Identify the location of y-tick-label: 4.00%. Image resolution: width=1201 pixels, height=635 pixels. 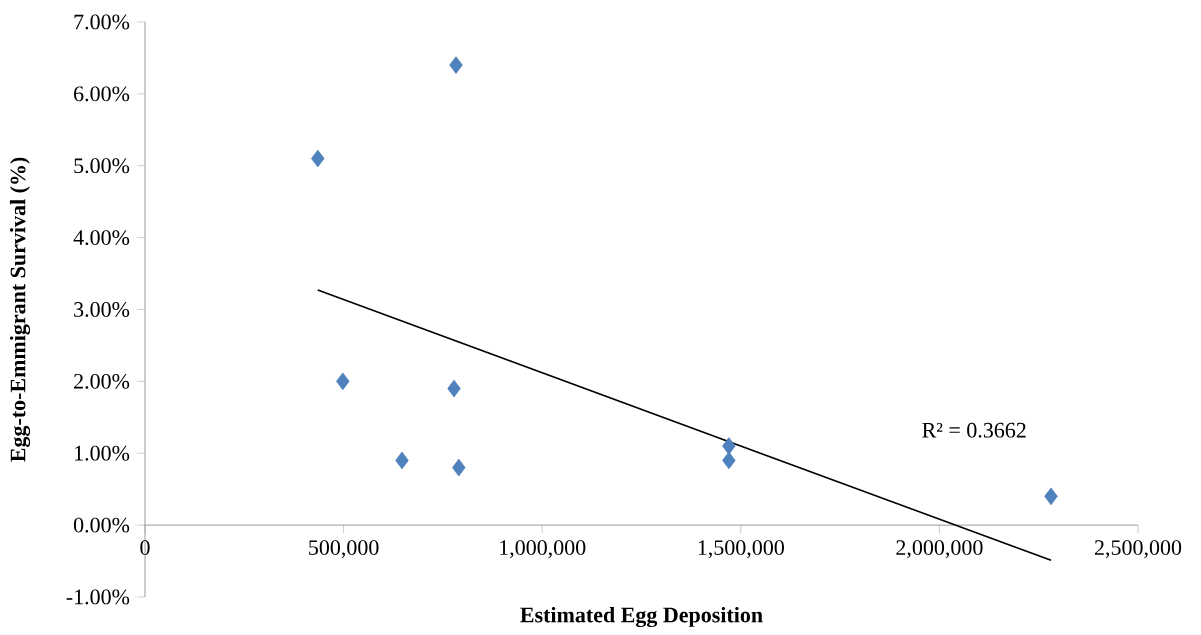
(101, 238).